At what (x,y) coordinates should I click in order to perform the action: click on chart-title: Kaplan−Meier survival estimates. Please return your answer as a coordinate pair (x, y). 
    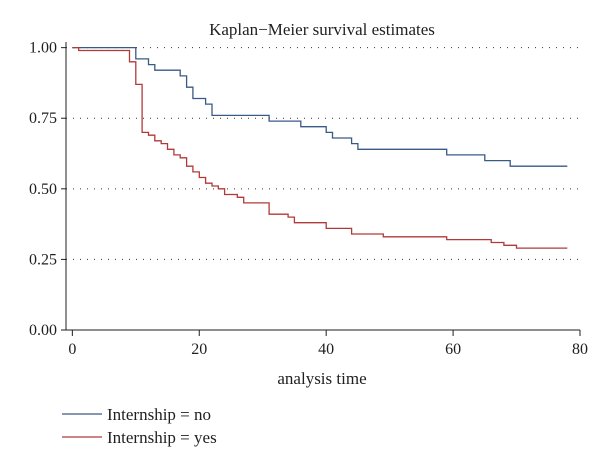
    Looking at the image, I should click on (322, 29).